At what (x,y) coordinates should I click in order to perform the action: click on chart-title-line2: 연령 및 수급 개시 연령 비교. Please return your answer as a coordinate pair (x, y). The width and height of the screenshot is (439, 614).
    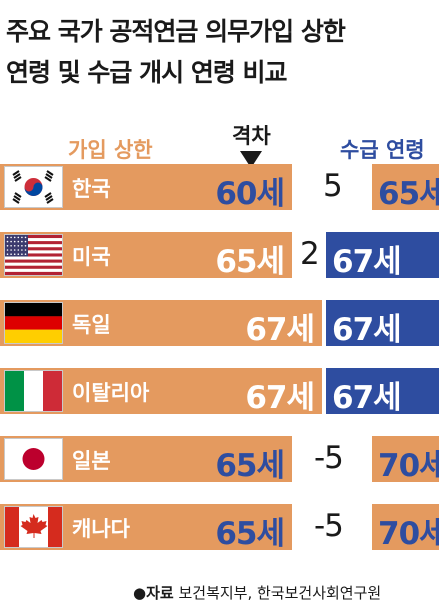
    Looking at the image, I should click on (147, 72).